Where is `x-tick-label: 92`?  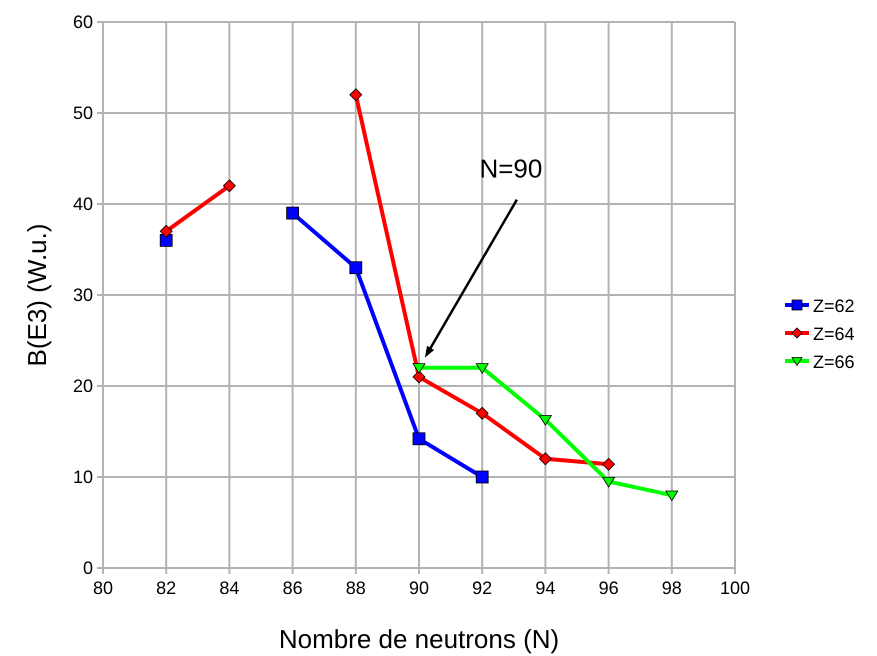
x-tick-label: 92 is located at coordinates (482, 588).